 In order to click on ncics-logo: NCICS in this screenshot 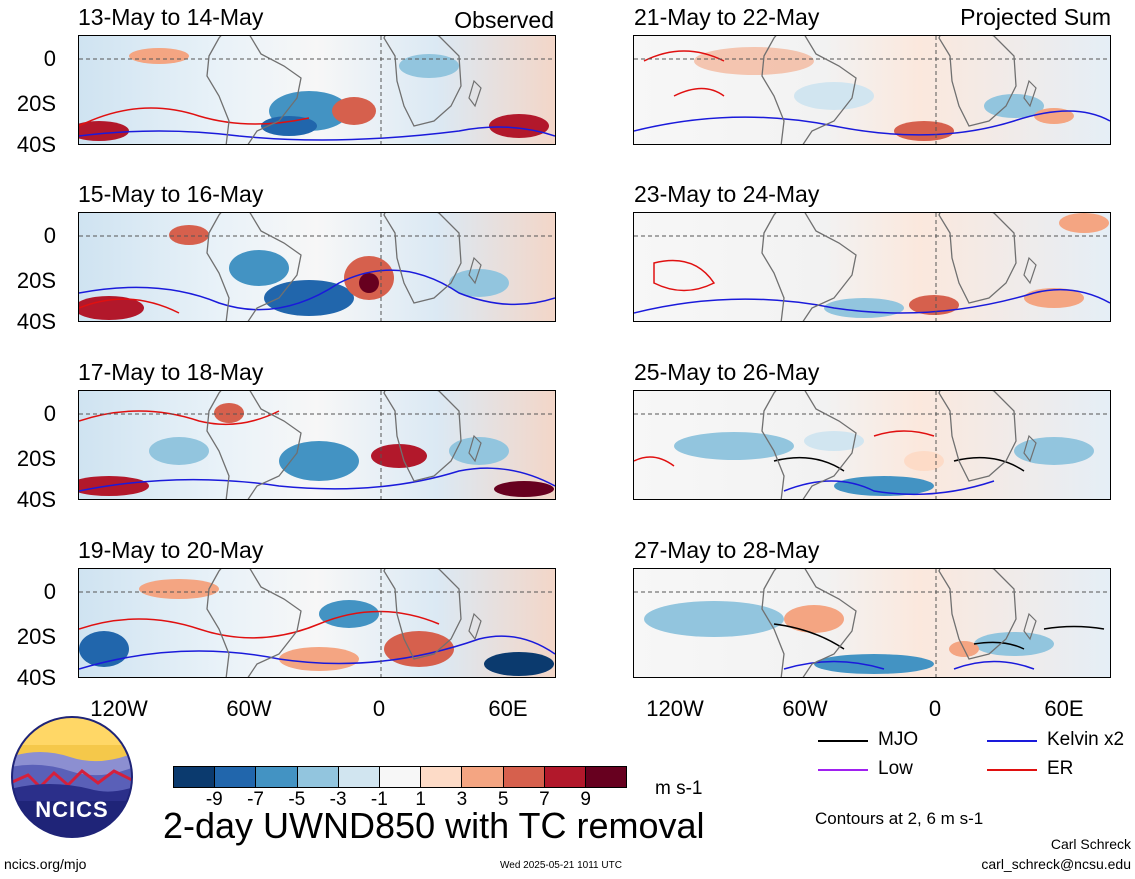, I will do `click(72, 777)`.